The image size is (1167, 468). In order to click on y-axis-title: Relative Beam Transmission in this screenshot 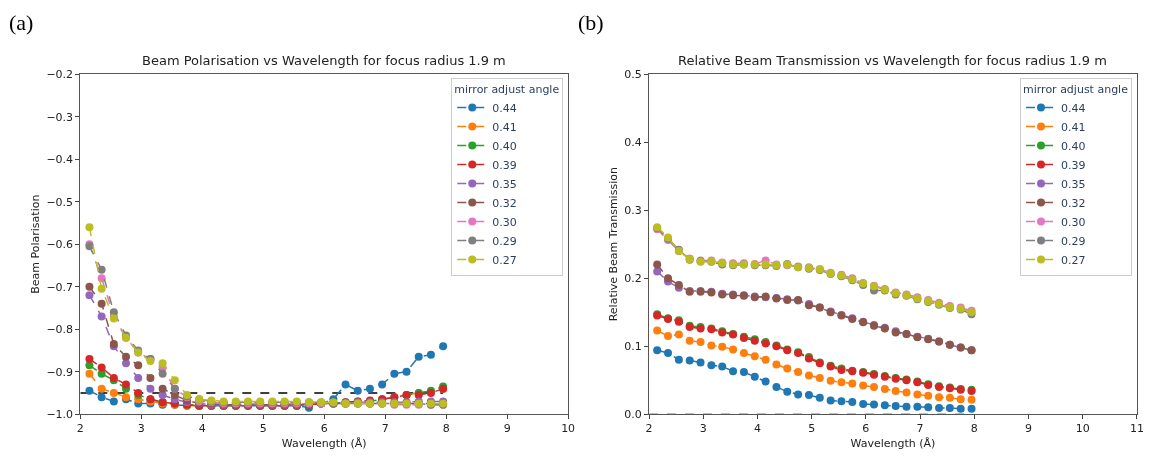, I will do `click(613, 244)`.